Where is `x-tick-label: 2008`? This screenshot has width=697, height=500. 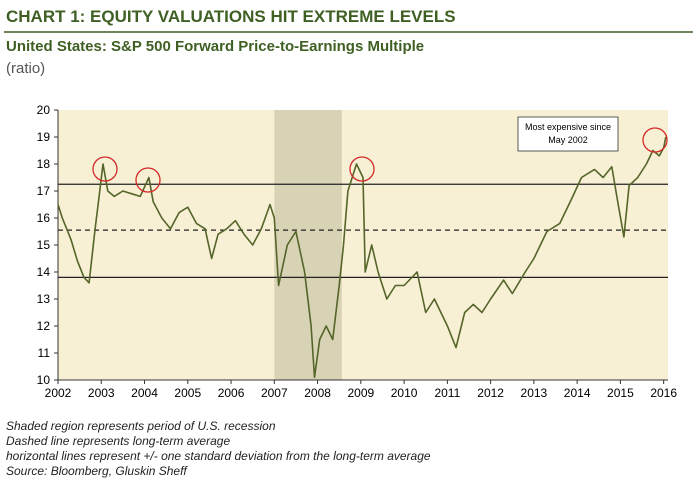 x-tick-label: 2008 is located at coordinates (317, 393).